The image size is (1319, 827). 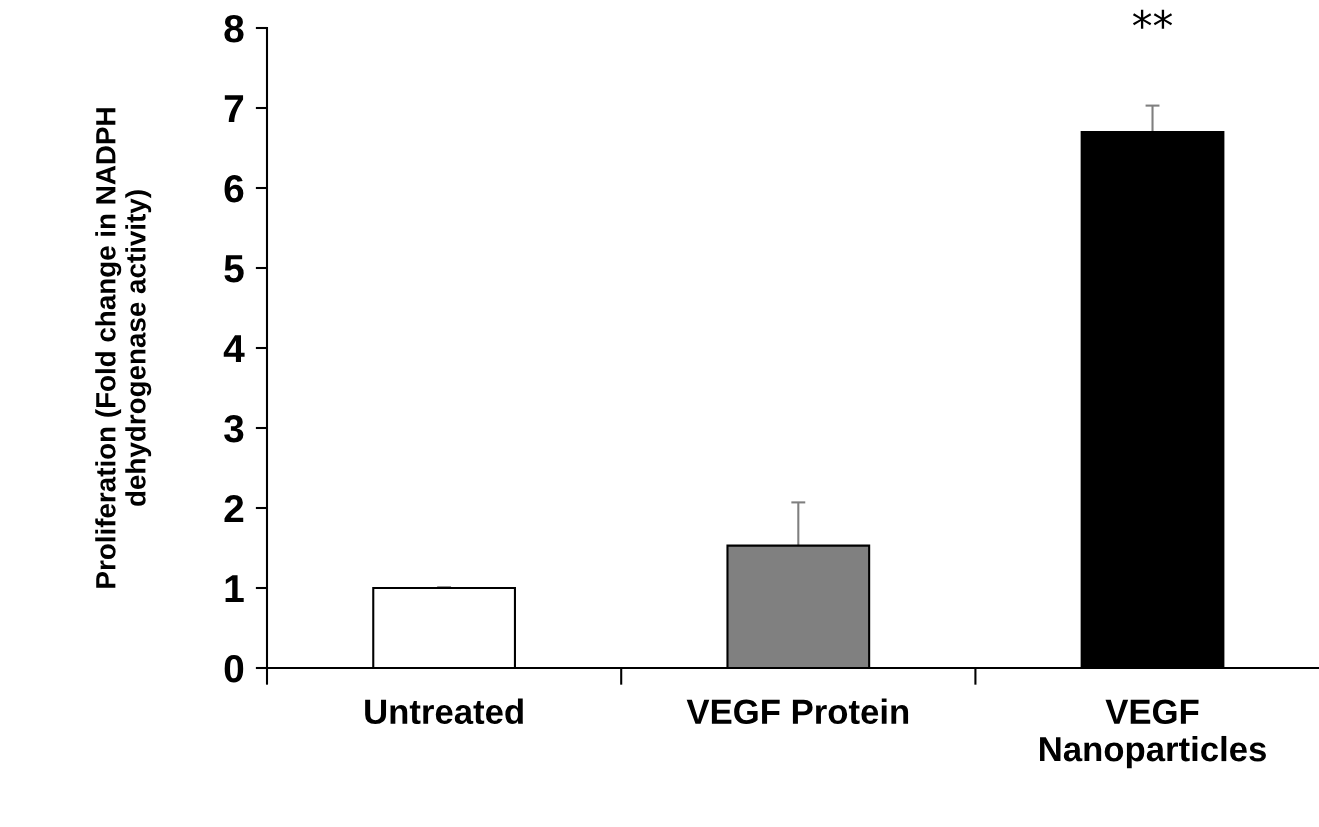 What do you see at coordinates (234, 508) in the screenshot?
I see `y-tick-label: 2` at bounding box center [234, 508].